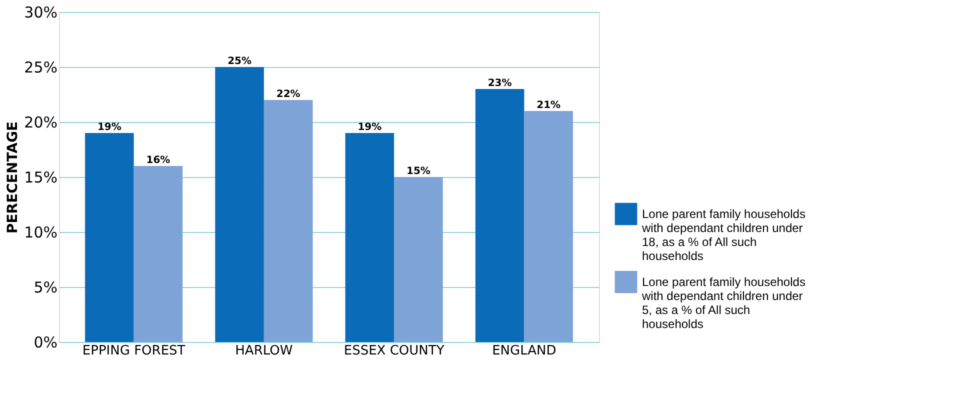  I want to click on data-label: 15%, so click(418, 171).